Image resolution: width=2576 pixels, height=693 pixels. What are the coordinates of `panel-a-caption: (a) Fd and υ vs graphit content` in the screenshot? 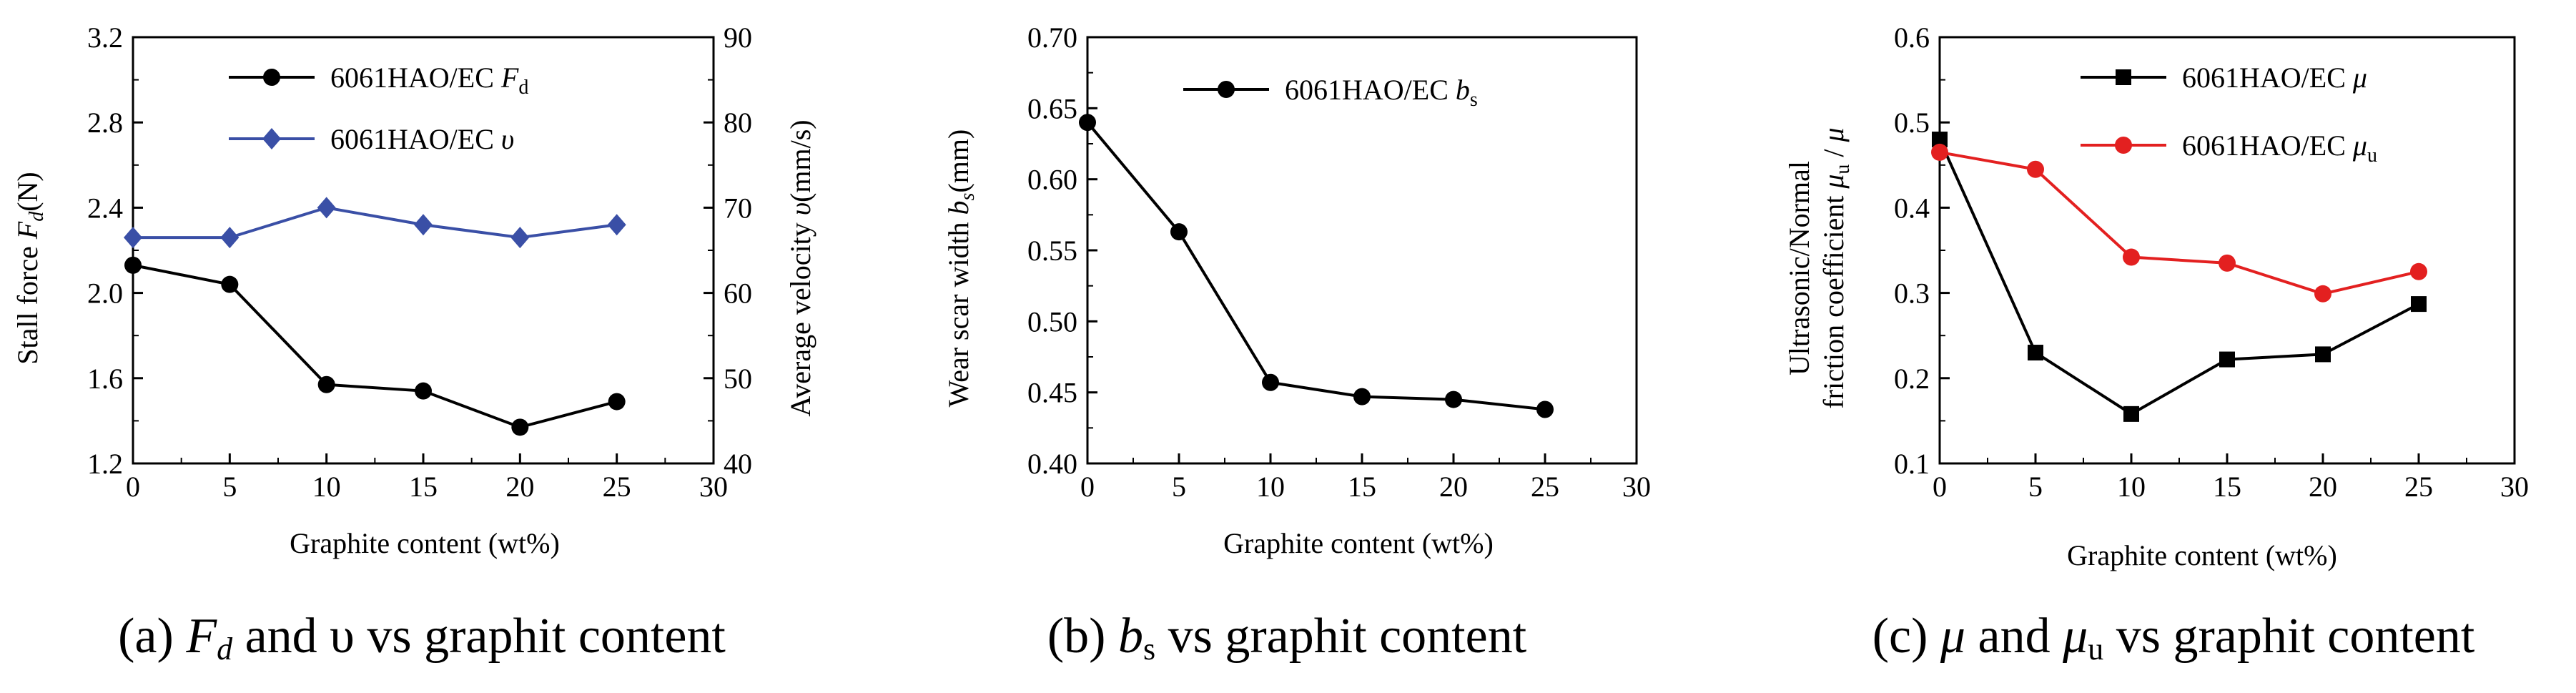 It's located at (422, 638).